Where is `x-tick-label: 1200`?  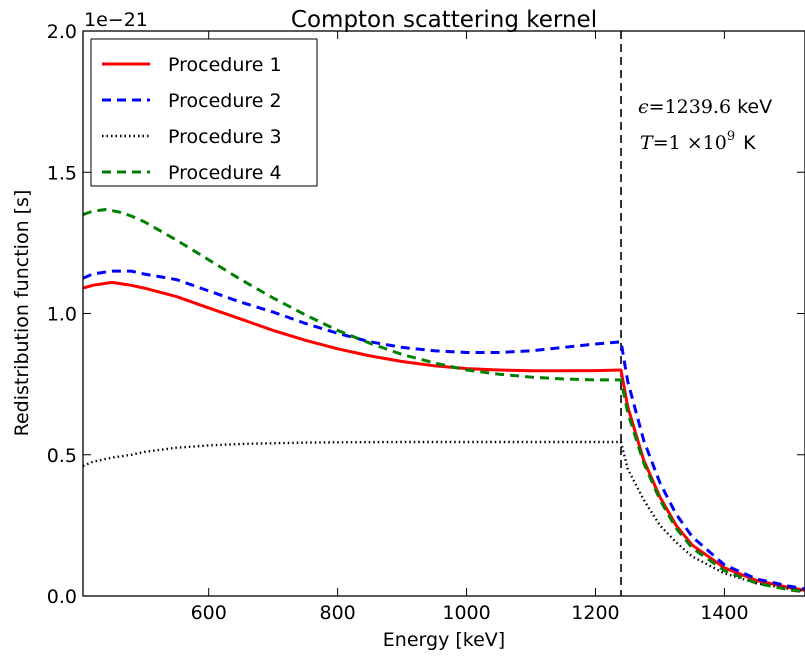 x-tick-label: 1200 is located at coordinates (595, 613).